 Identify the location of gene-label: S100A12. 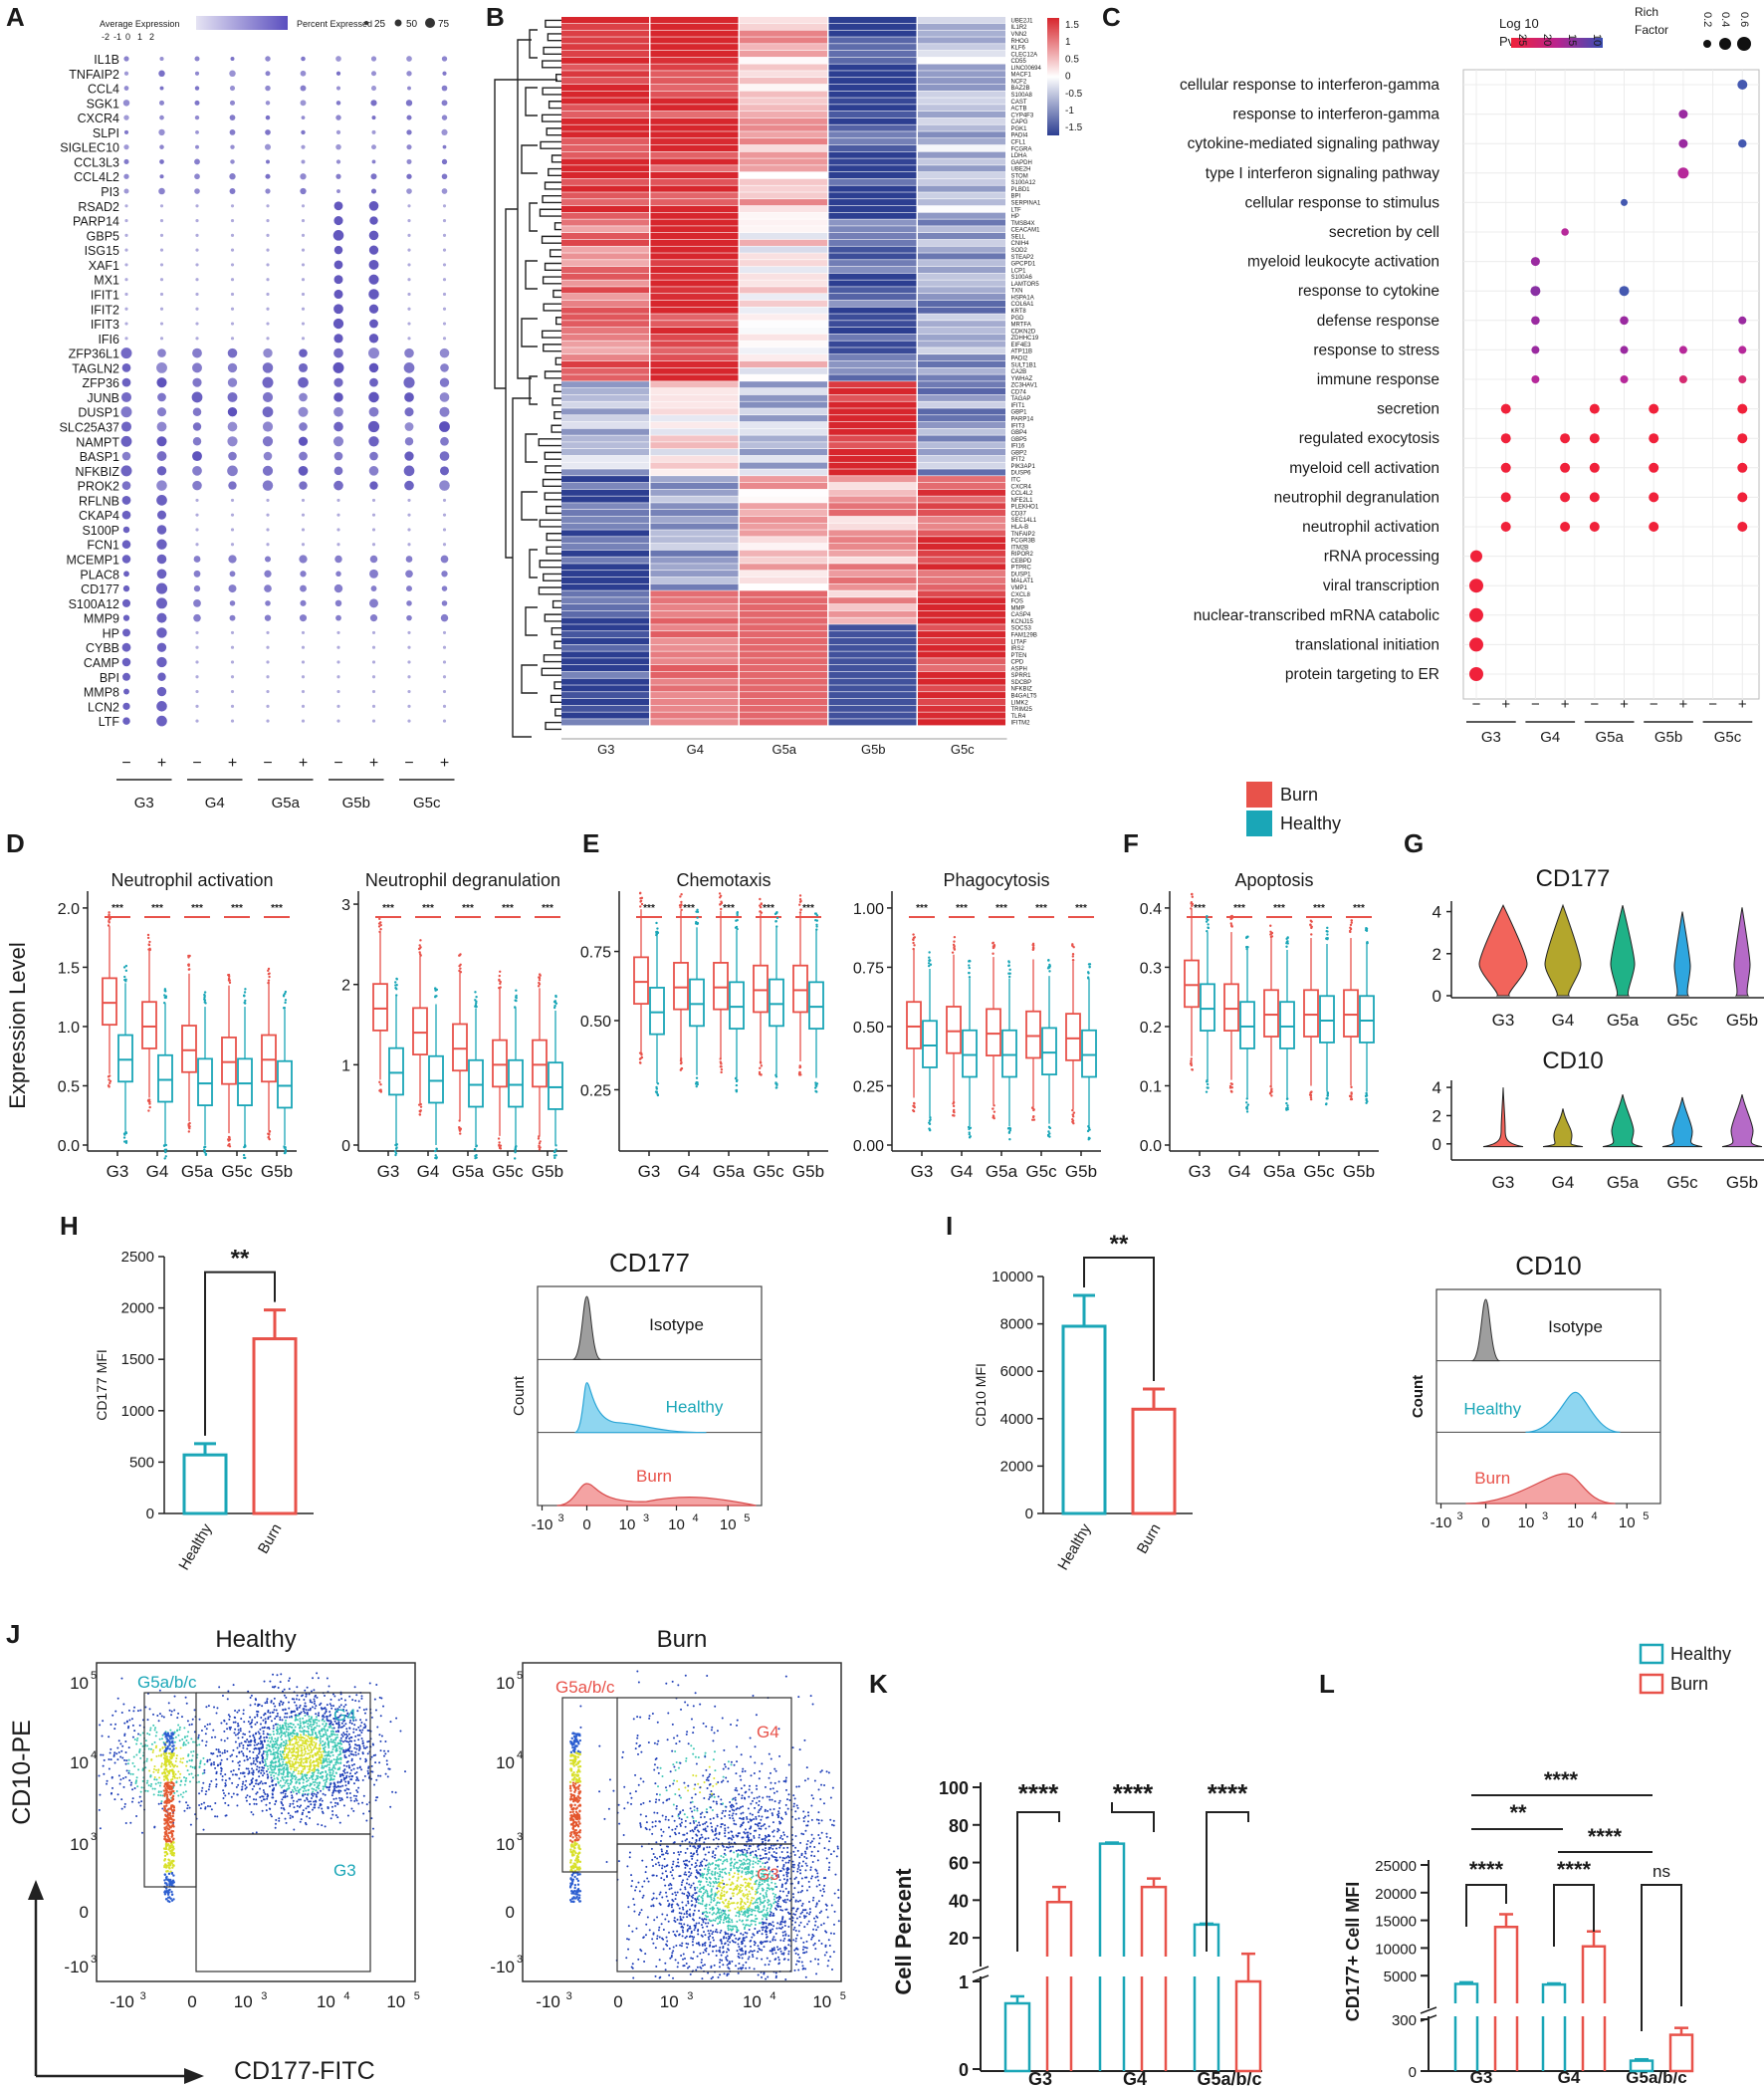
(1023, 183).